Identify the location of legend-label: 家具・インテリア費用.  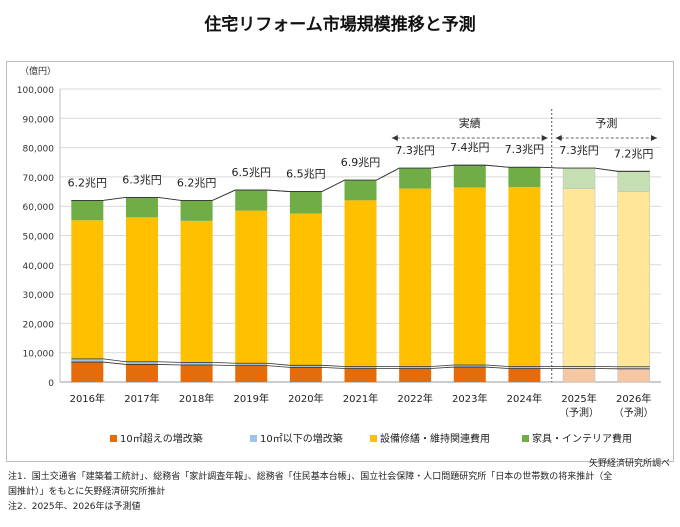
(582, 438).